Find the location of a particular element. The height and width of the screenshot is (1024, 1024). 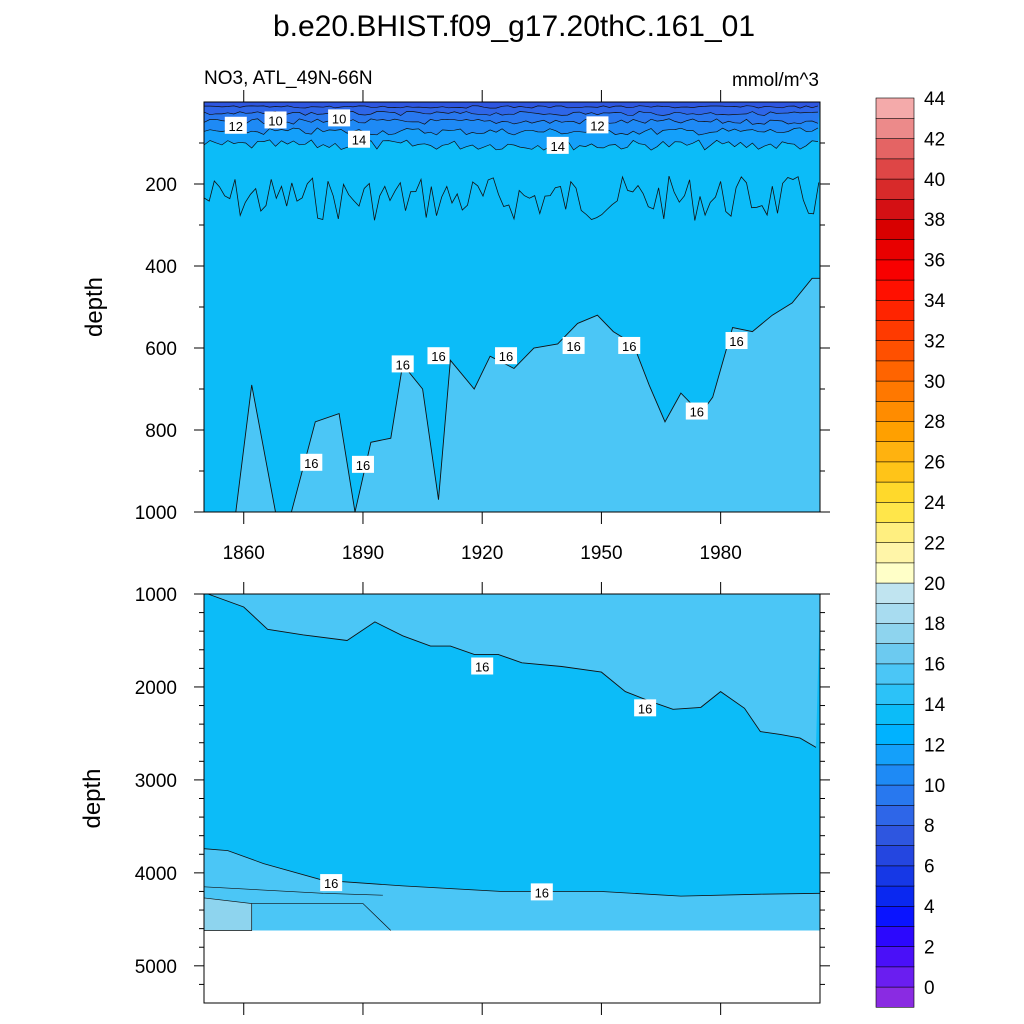

colorbar-tick-label: 34 is located at coordinates (935, 301).